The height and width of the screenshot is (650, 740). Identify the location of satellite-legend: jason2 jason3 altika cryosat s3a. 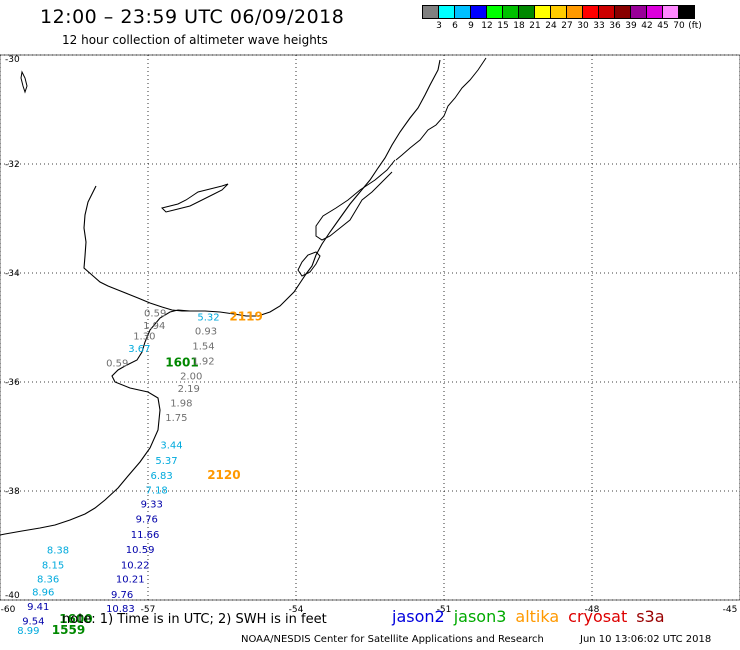
(533, 616).